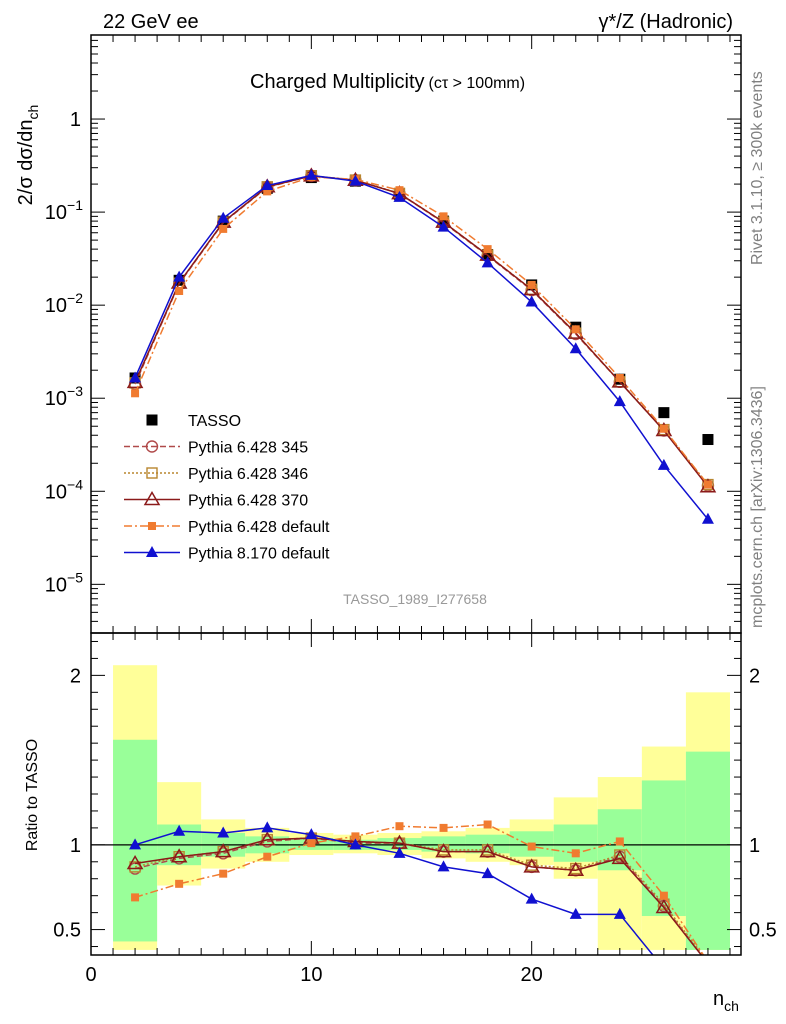 This screenshot has height=1024, width=786. I want to click on legend-item: Pythia 6.428 345, so click(216, 448).